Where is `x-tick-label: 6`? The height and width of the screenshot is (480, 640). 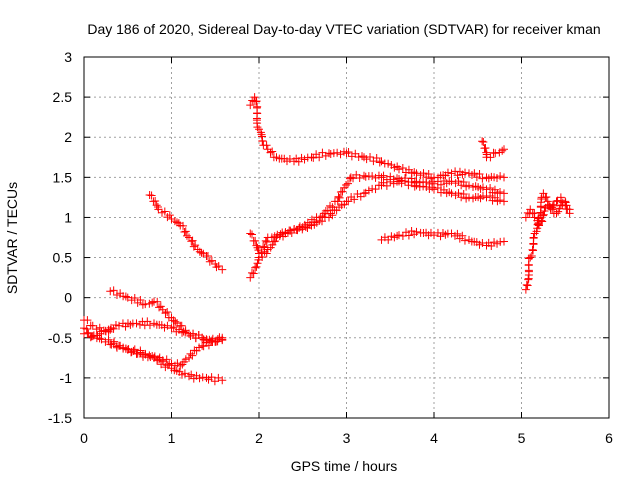
x-tick-label: 6 is located at coordinates (609, 438).